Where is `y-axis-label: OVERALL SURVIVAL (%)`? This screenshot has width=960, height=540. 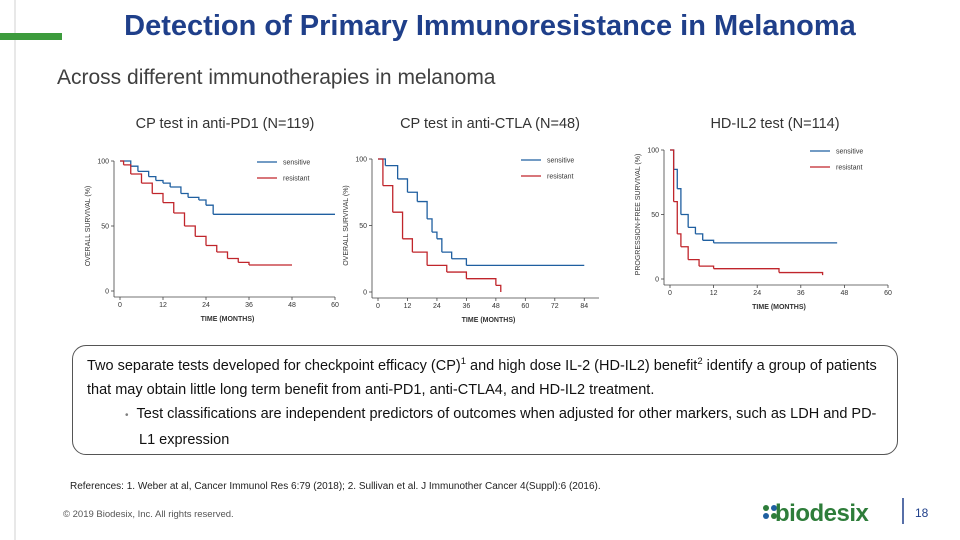 y-axis-label: OVERALL SURVIVAL (%) is located at coordinates (346, 225).